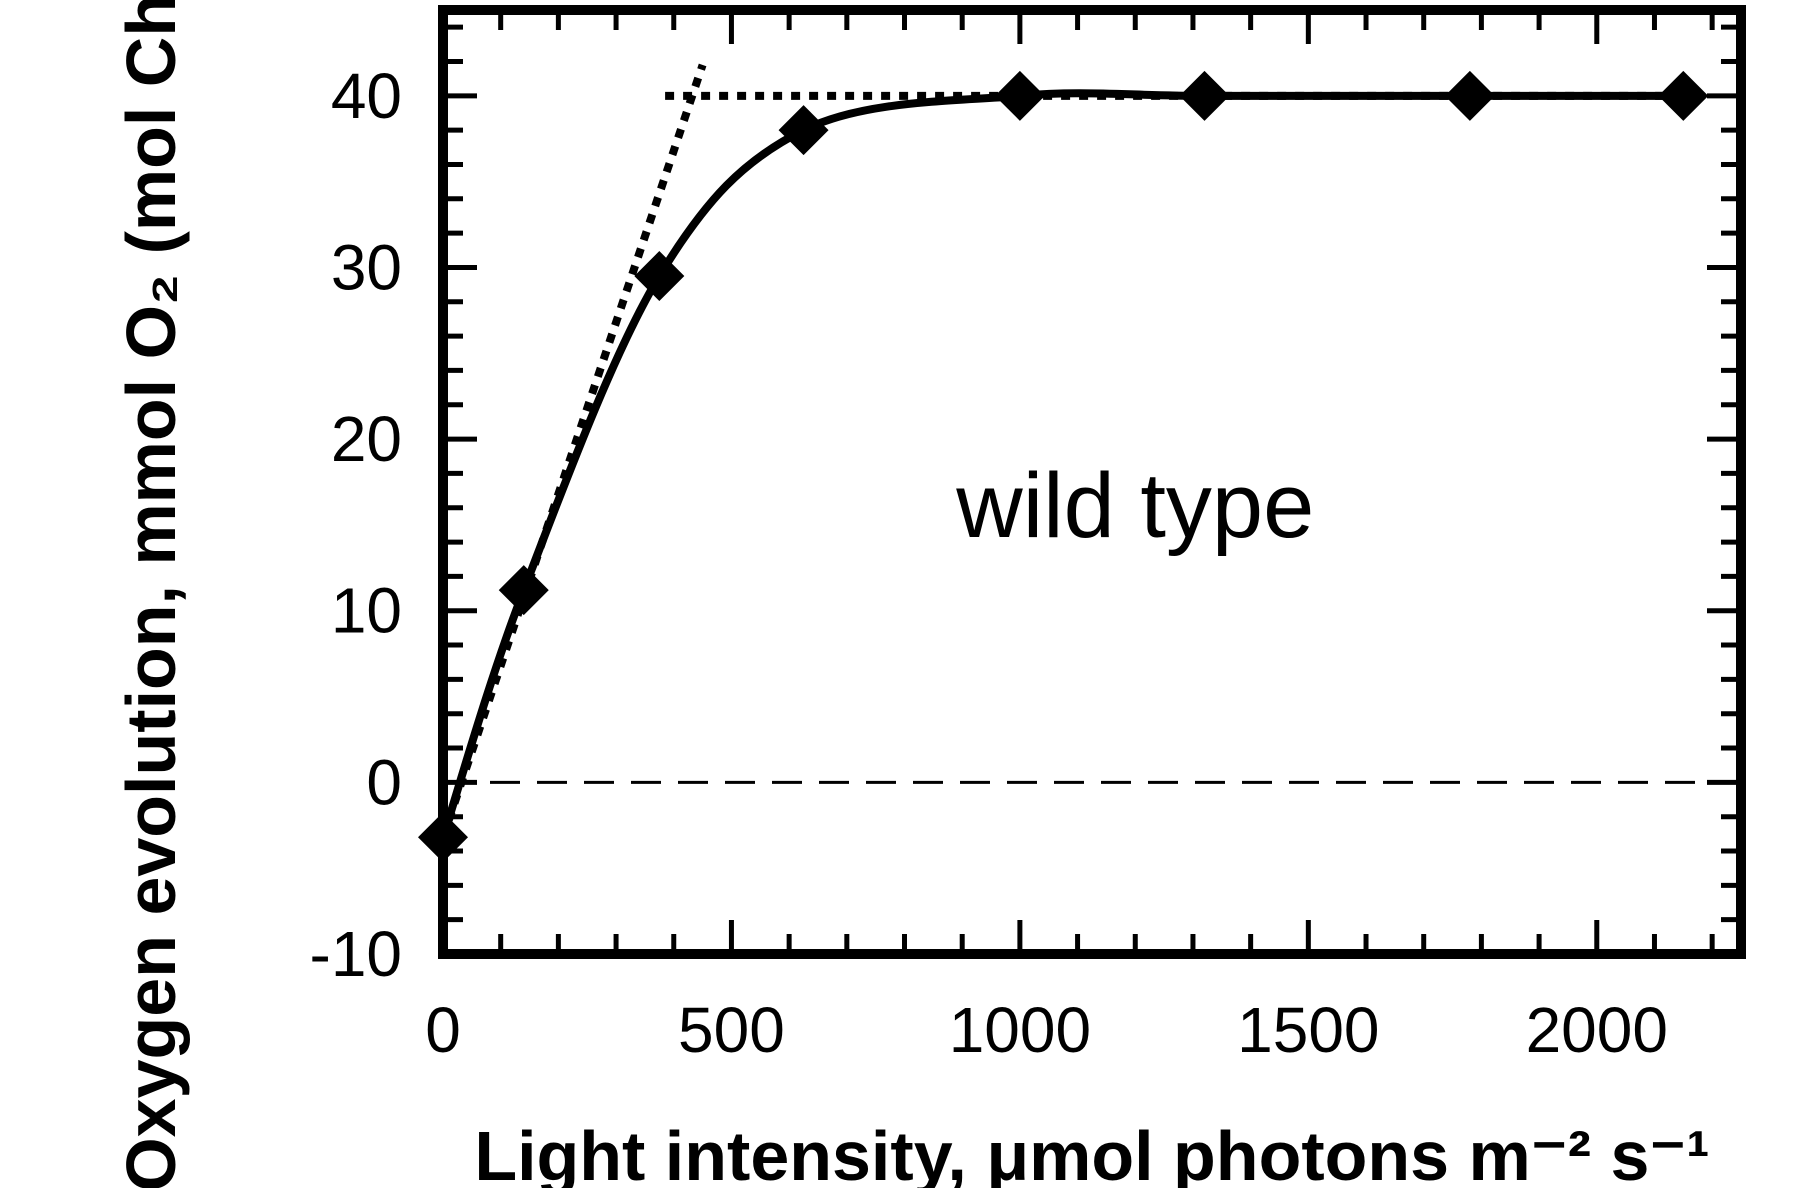  I want to click on y-tick-label: -10, so click(356, 954).